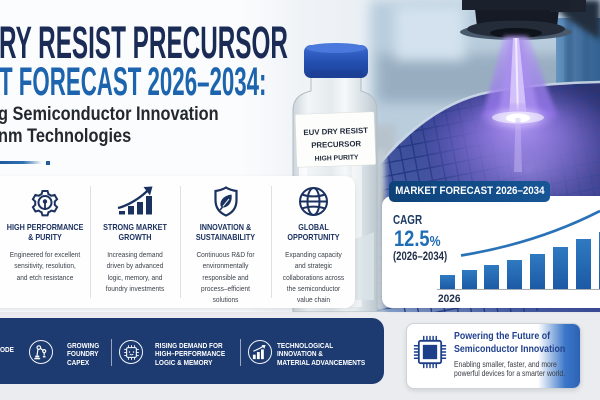 The image size is (600, 400). Describe the element at coordinates (336, 144) in the screenshot. I see `svg-text: PRECURSOR` at that location.